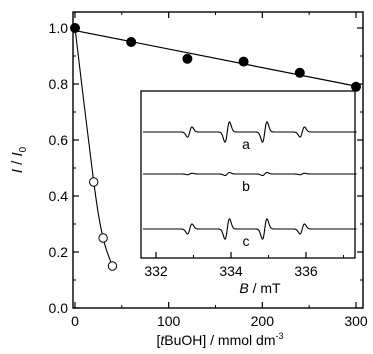 The image size is (373, 354). I want to click on inset-spectrum-label: b, so click(246, 186).